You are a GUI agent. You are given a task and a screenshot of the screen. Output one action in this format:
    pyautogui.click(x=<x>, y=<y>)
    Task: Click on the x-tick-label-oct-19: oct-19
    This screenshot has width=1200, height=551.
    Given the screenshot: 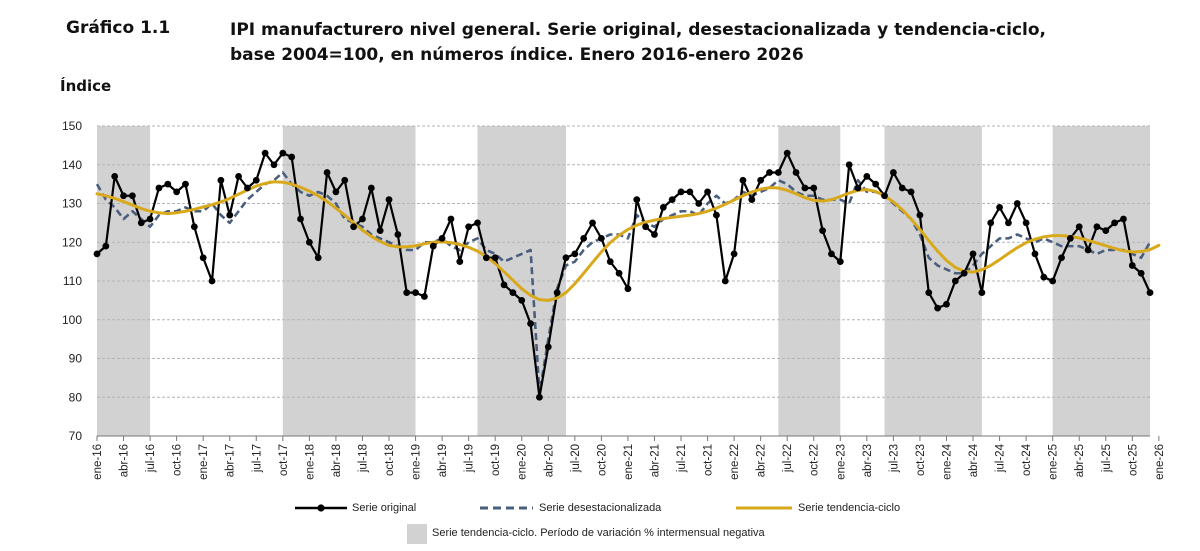 What is the action you would take?
    pyautogui.click(x=496, y=460)
    